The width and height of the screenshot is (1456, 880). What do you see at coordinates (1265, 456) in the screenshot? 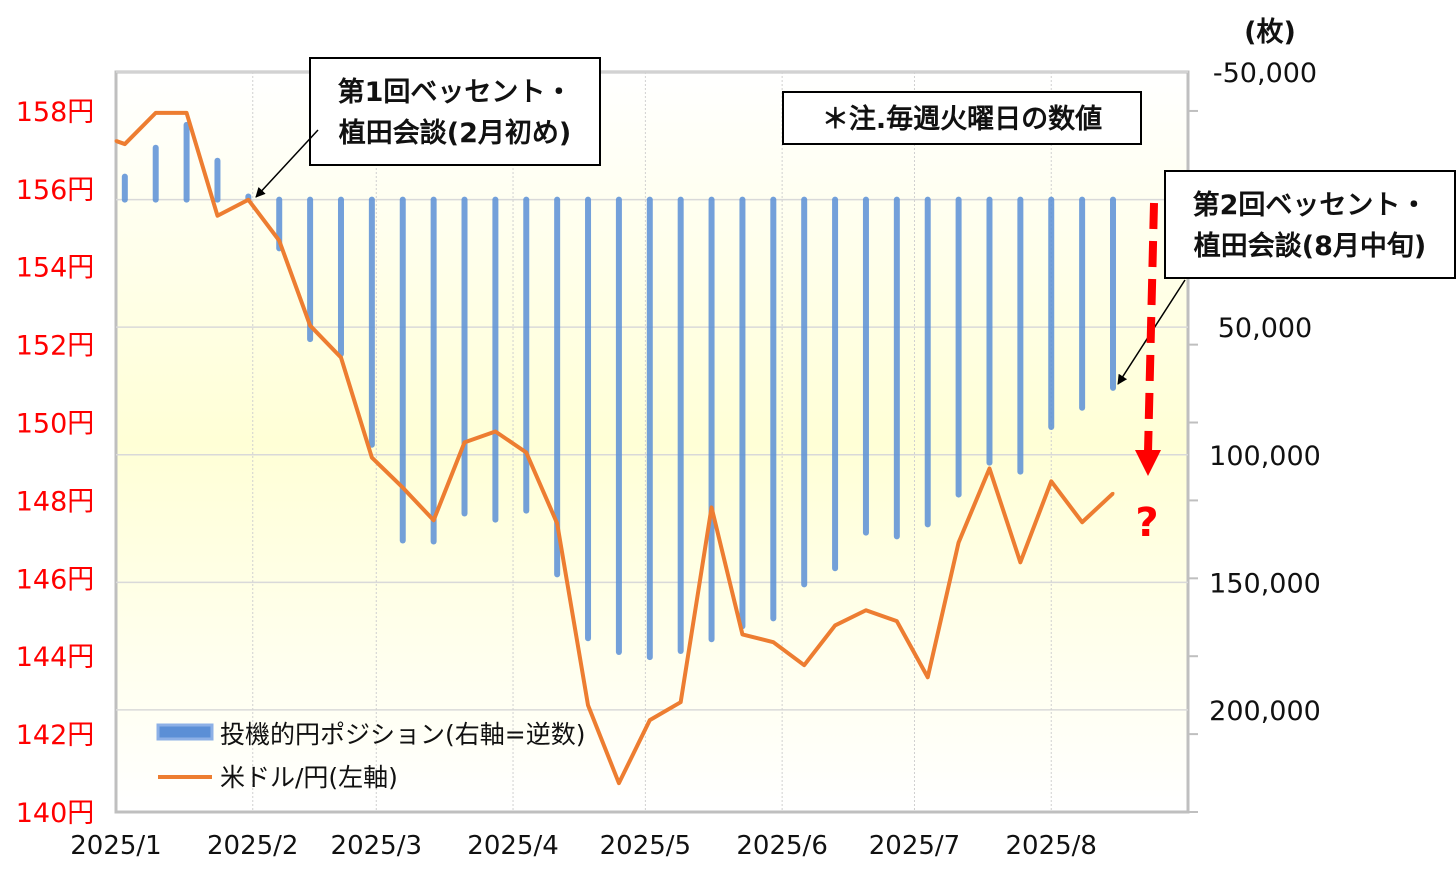
I see `right-axis-tick-label: 100,000` at bounding box center [1265, 456].